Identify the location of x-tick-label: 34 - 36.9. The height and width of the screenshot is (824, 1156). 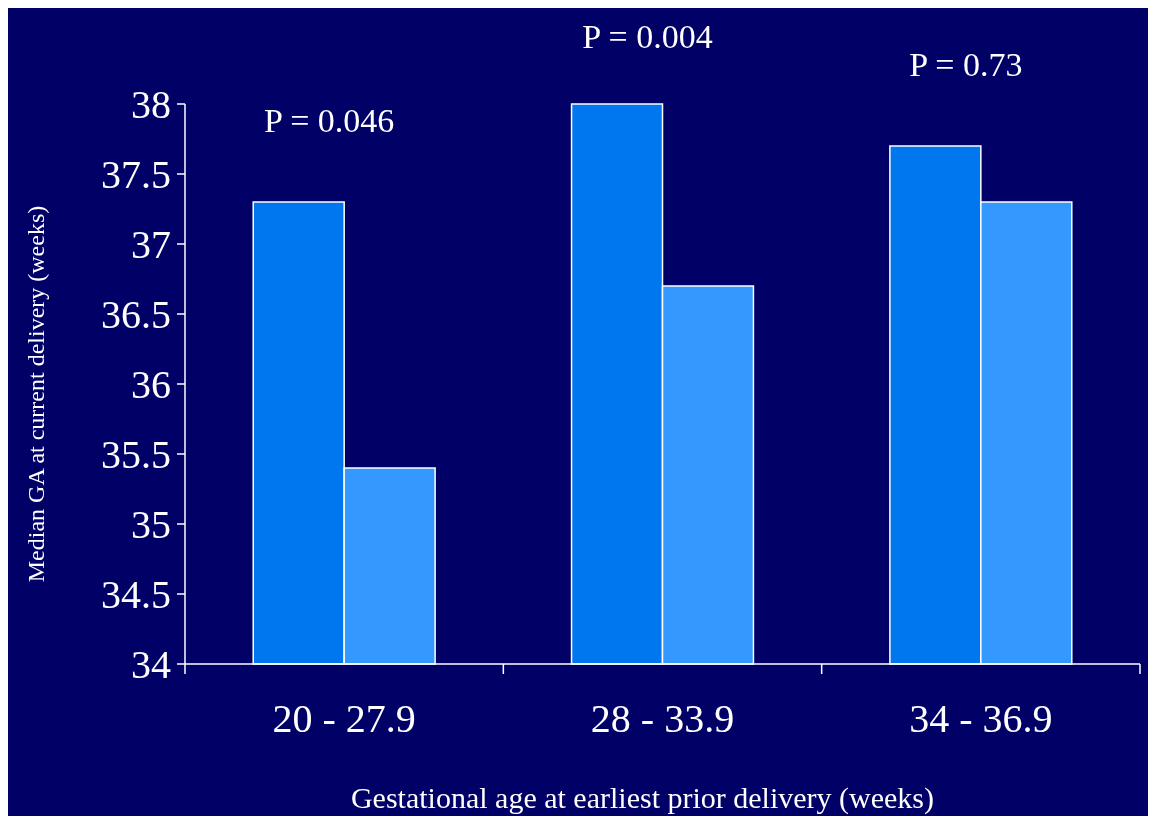
(981, 718).